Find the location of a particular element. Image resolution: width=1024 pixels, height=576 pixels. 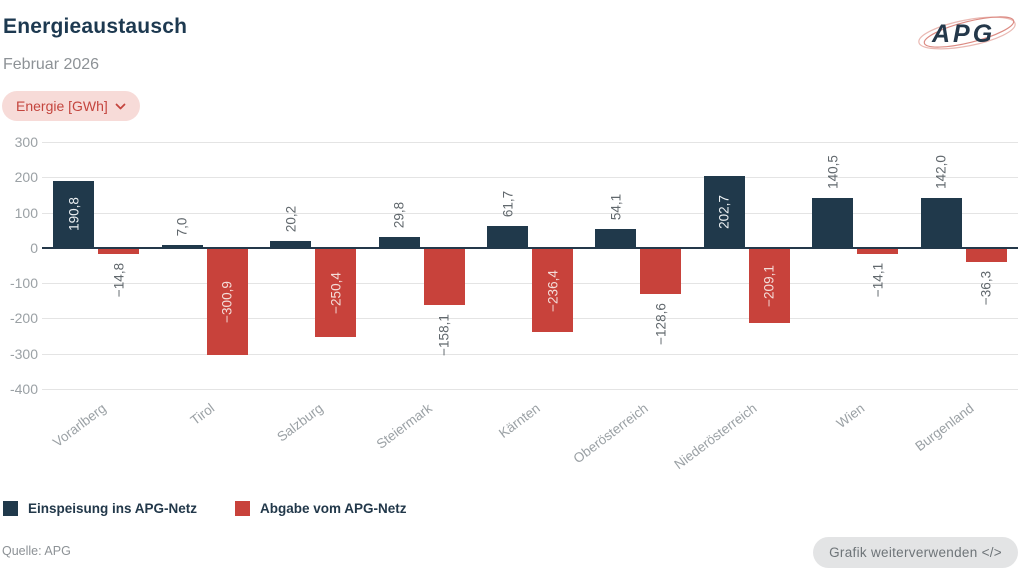

abgabe-bar-burgenland is located at coordinates (986, 255).